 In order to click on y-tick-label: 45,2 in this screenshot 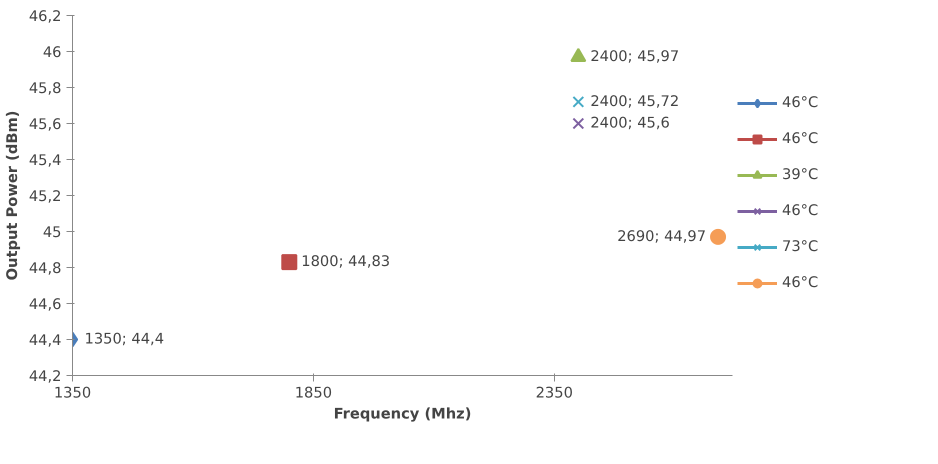, I will do `click(45, 196)`.